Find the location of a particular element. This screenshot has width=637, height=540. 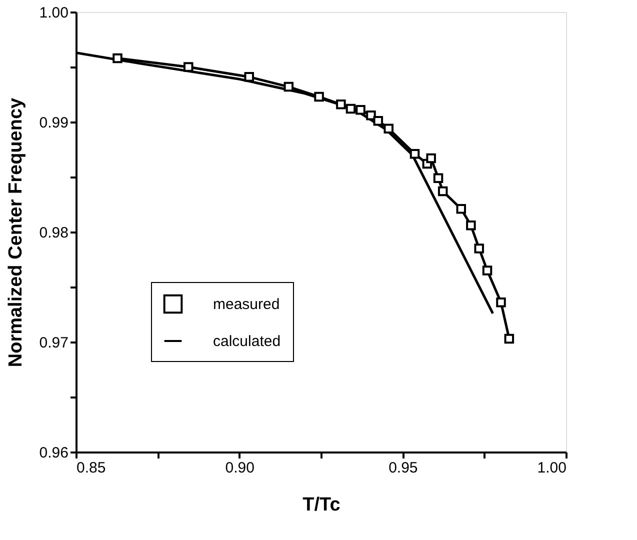

x-tick-label: 0.95 is located at coordinates (403, 468).